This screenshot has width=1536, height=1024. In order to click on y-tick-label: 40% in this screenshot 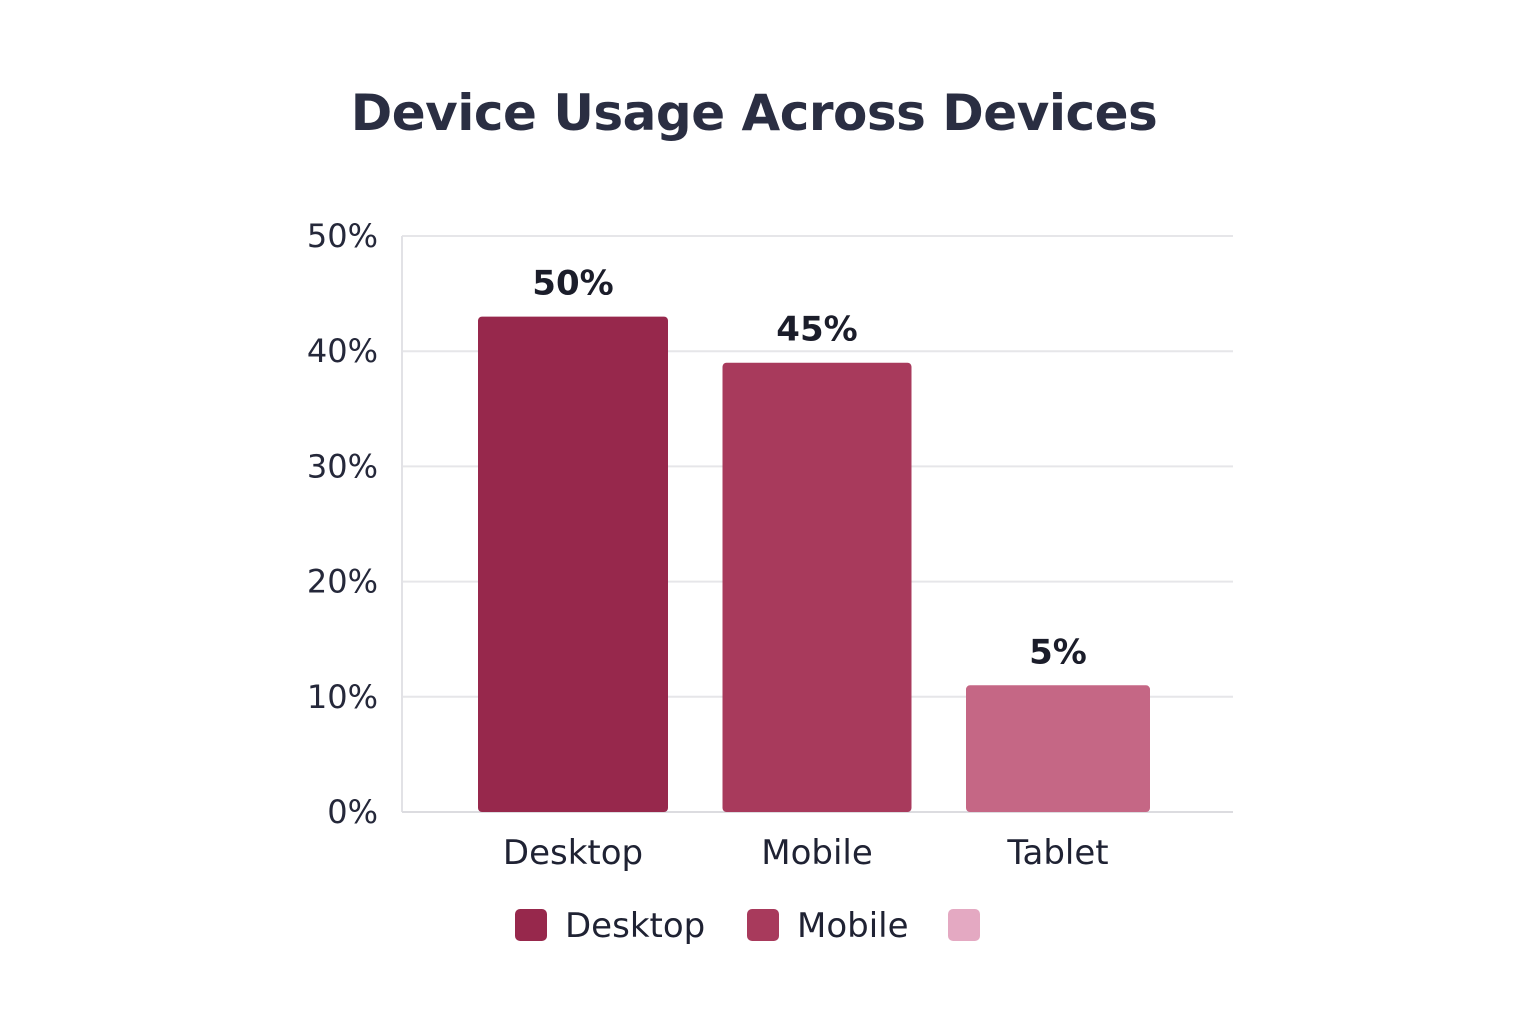, I will do `click(342, 351)`.